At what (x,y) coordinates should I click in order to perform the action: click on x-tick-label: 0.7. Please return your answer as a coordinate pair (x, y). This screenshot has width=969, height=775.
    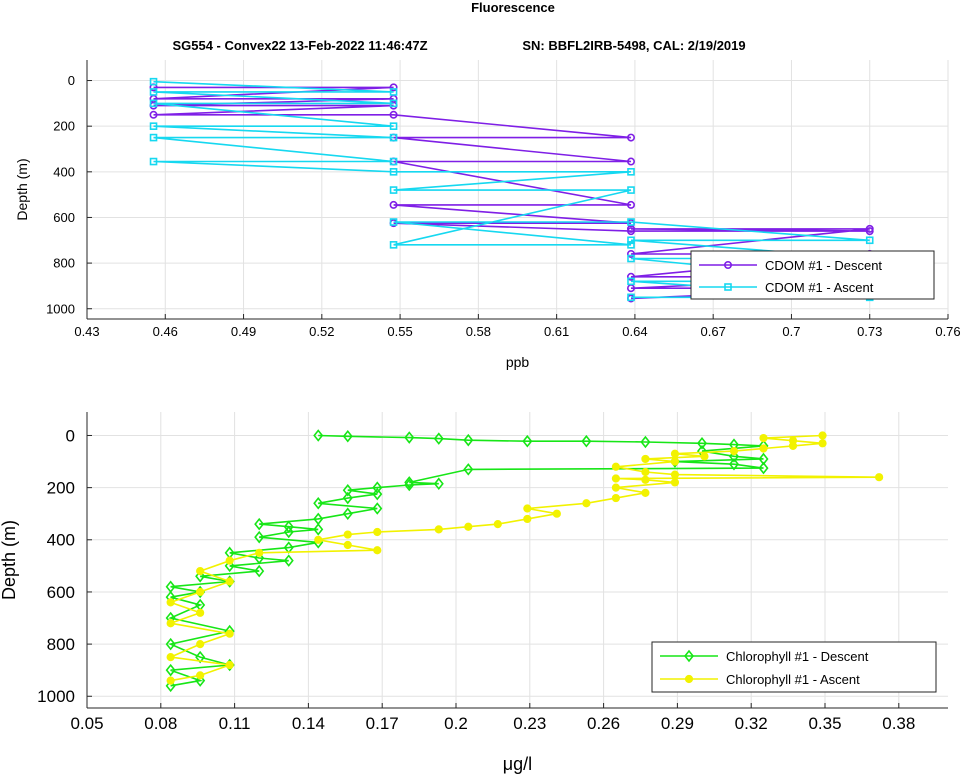
    Looking at the image, I should click on (791, 331).